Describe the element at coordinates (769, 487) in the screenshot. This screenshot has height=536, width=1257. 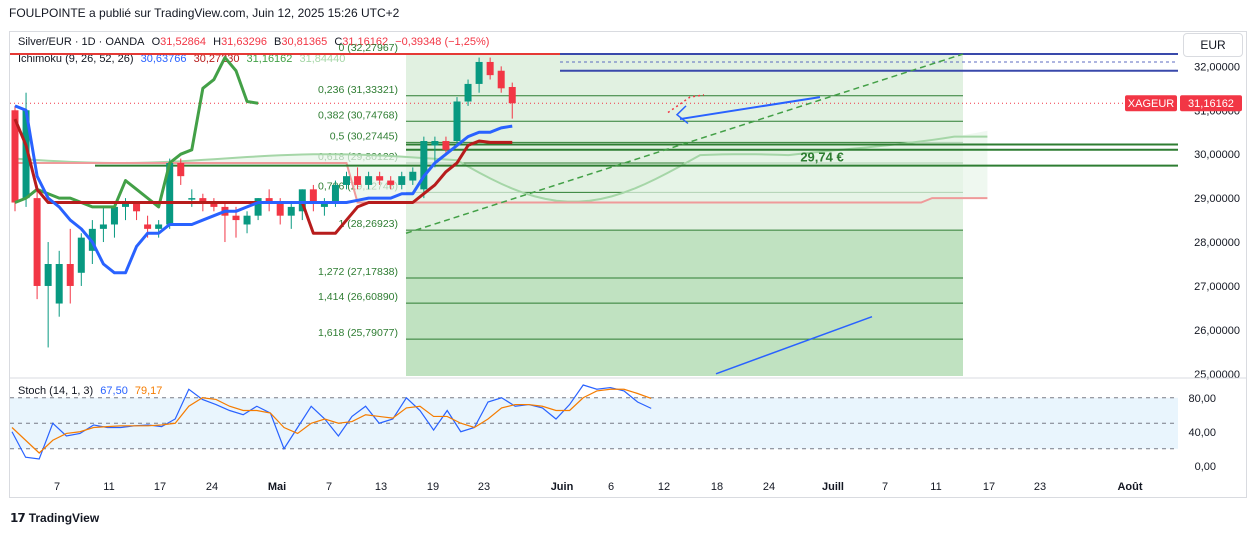
I see `x-tick-label: 24` at that location.